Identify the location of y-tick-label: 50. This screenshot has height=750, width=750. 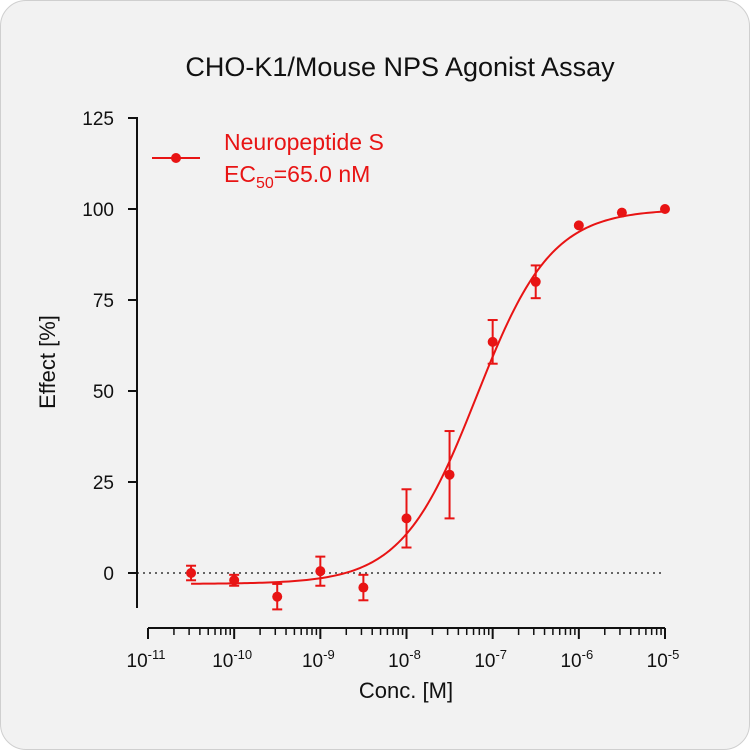
(103, 392).